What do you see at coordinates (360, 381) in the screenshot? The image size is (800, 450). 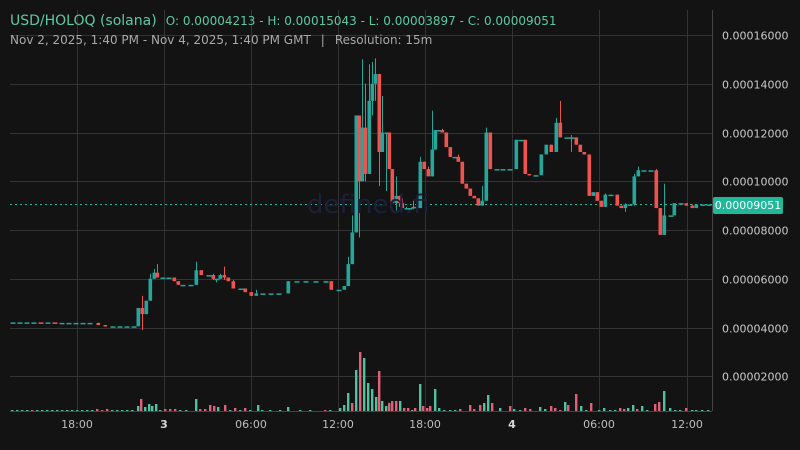 I see `volume-bars` at bounding box center [360, 381].